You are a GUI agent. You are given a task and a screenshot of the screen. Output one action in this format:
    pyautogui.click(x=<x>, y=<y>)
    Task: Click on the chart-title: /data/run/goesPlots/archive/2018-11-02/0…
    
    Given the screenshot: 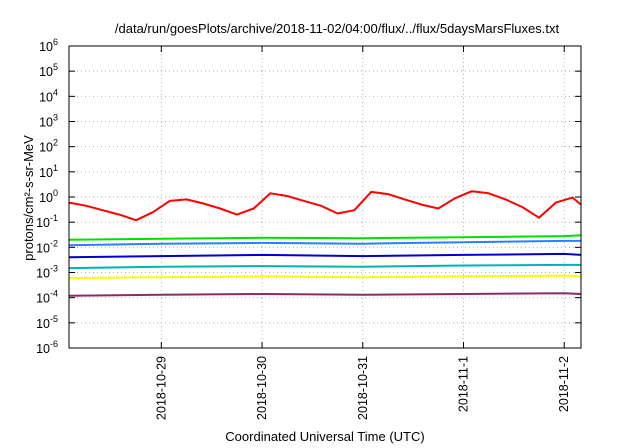 What is the action you would take?
    pyautogui.click(x=337, y=28)
    